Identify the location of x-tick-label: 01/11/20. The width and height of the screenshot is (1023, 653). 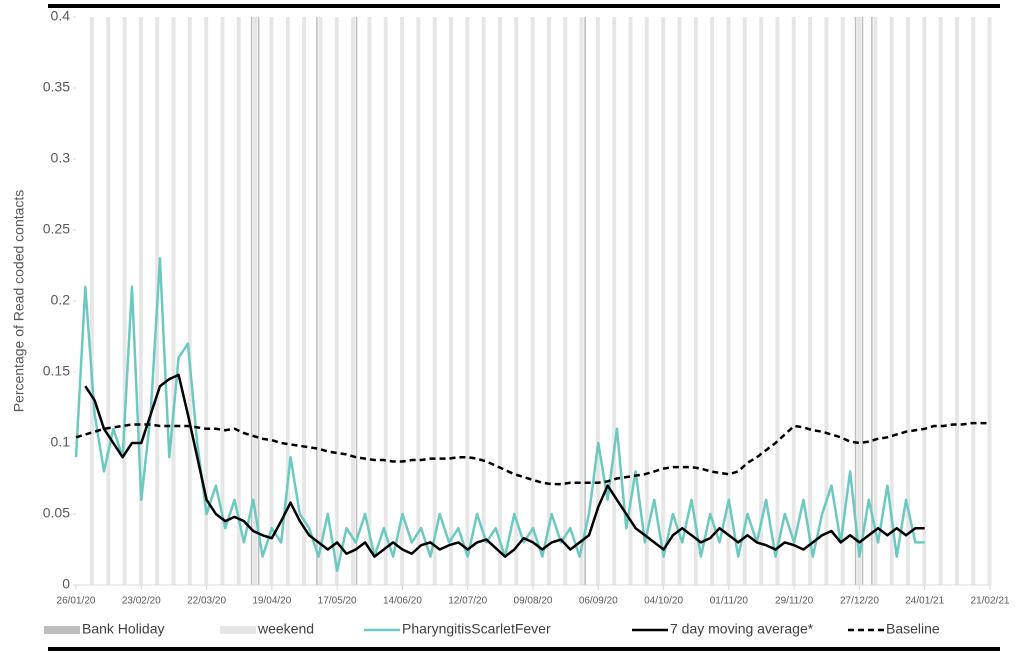
(729, 601).